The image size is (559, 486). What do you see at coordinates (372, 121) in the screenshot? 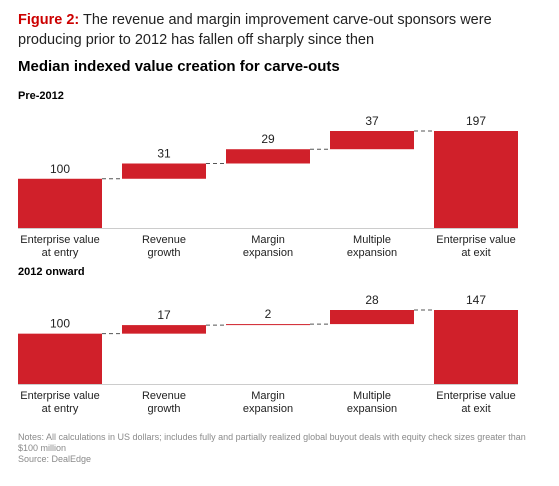
I see `data-label: 37` at bounding box center [372, 121].